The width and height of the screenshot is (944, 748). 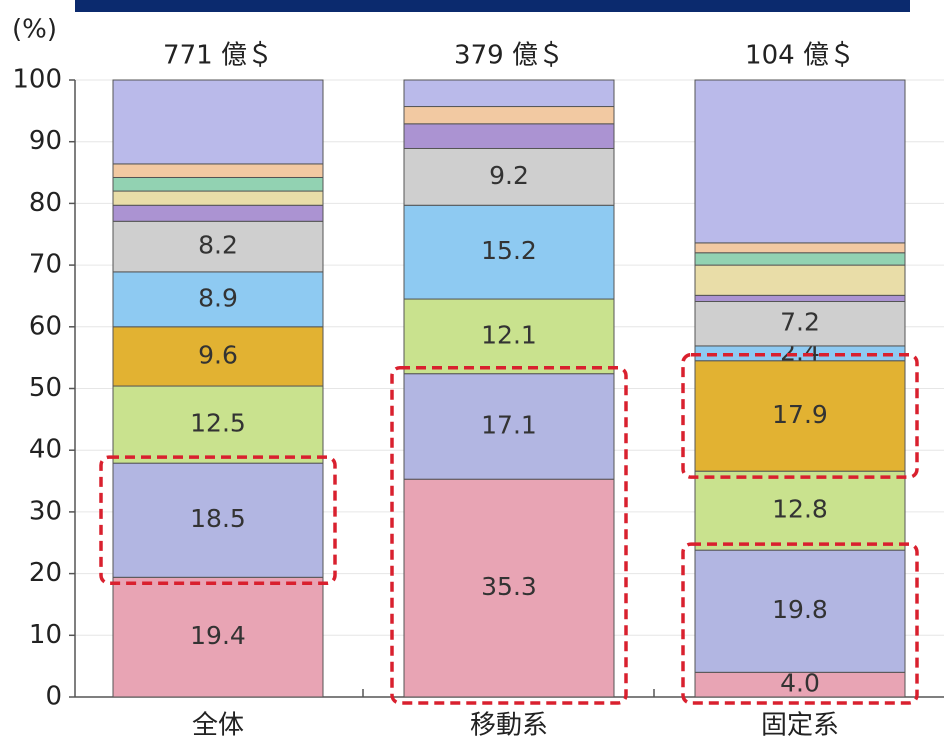 I want to click on y-tick-label: 60, so click(x=45, y=326).